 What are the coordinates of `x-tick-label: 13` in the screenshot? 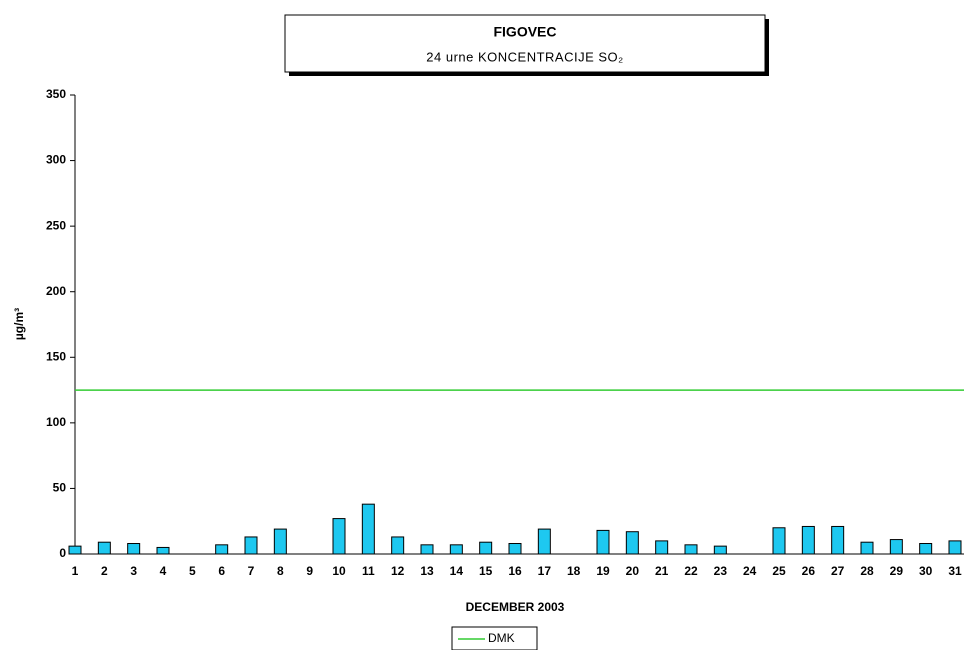 It's located at (427, 571).